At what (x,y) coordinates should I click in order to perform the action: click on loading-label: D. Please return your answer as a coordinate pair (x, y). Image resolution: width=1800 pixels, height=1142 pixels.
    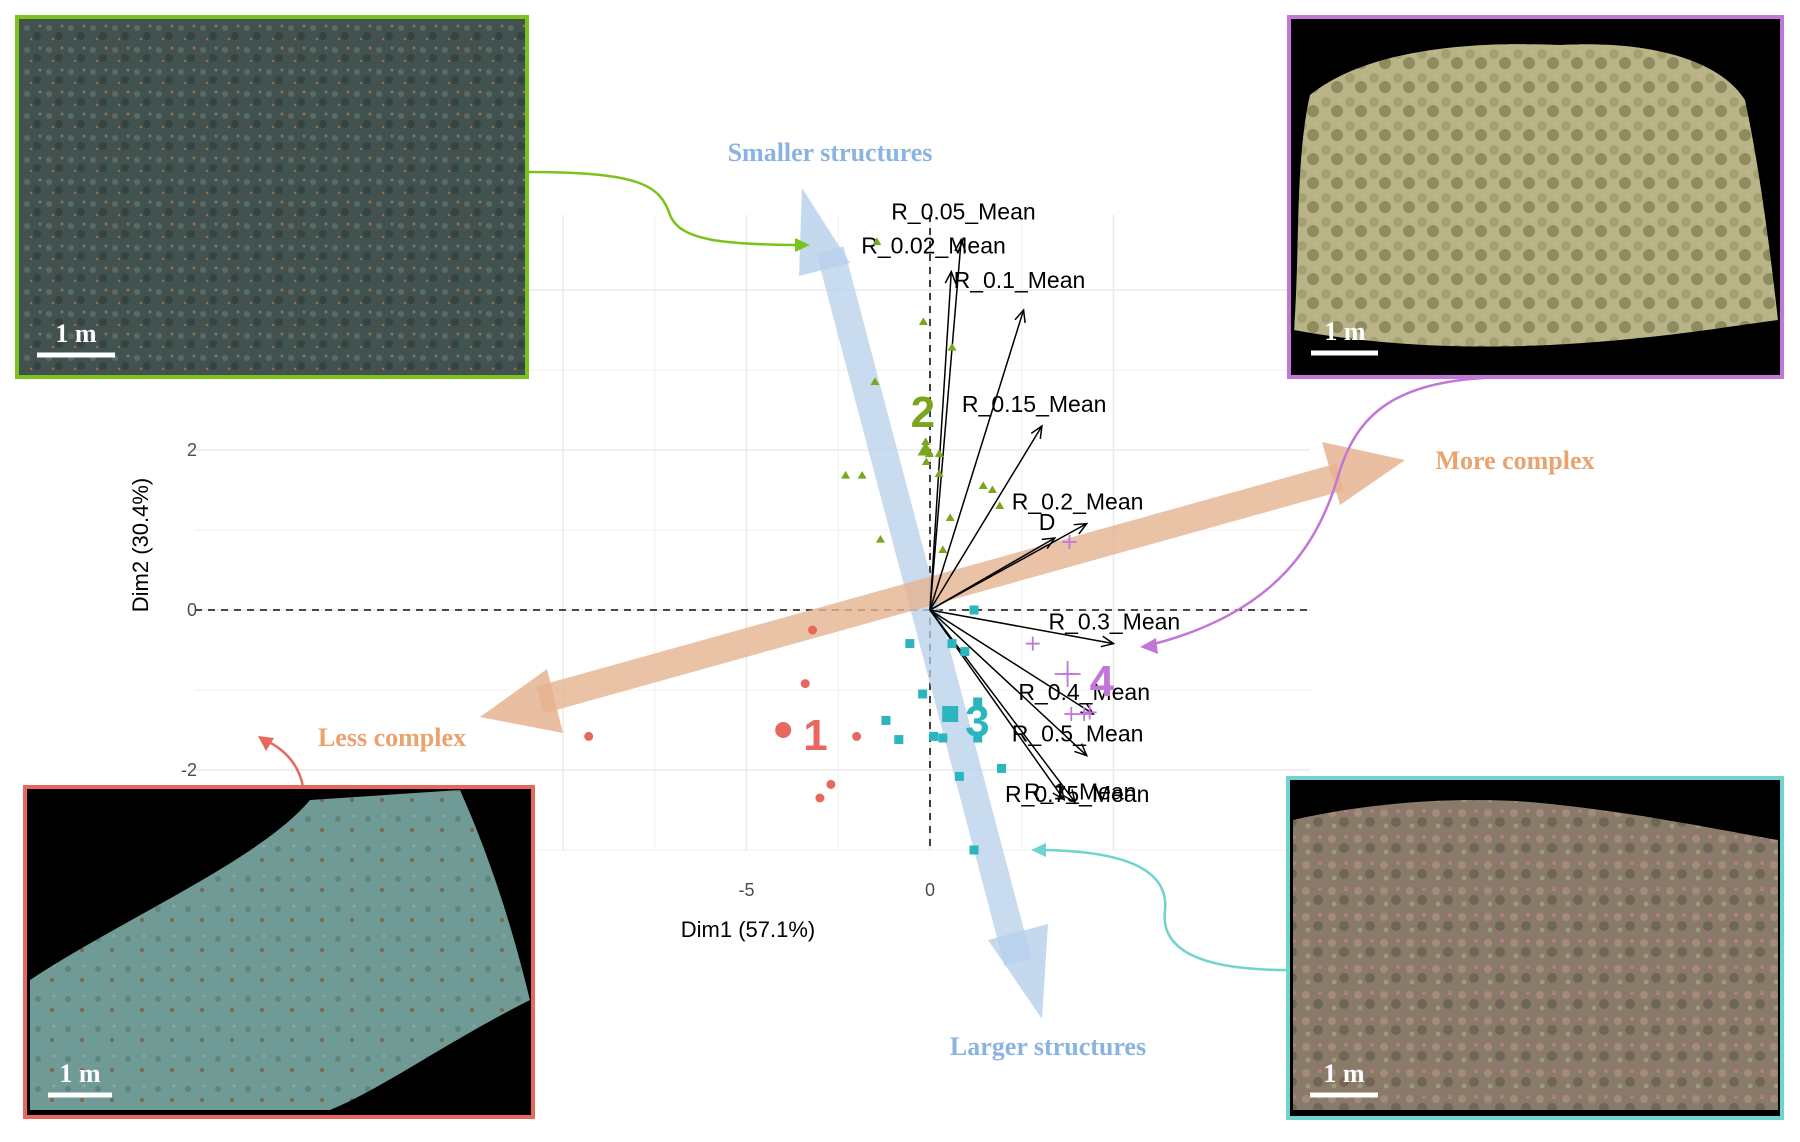
    Looking at the image, I should click on (1047, 522).